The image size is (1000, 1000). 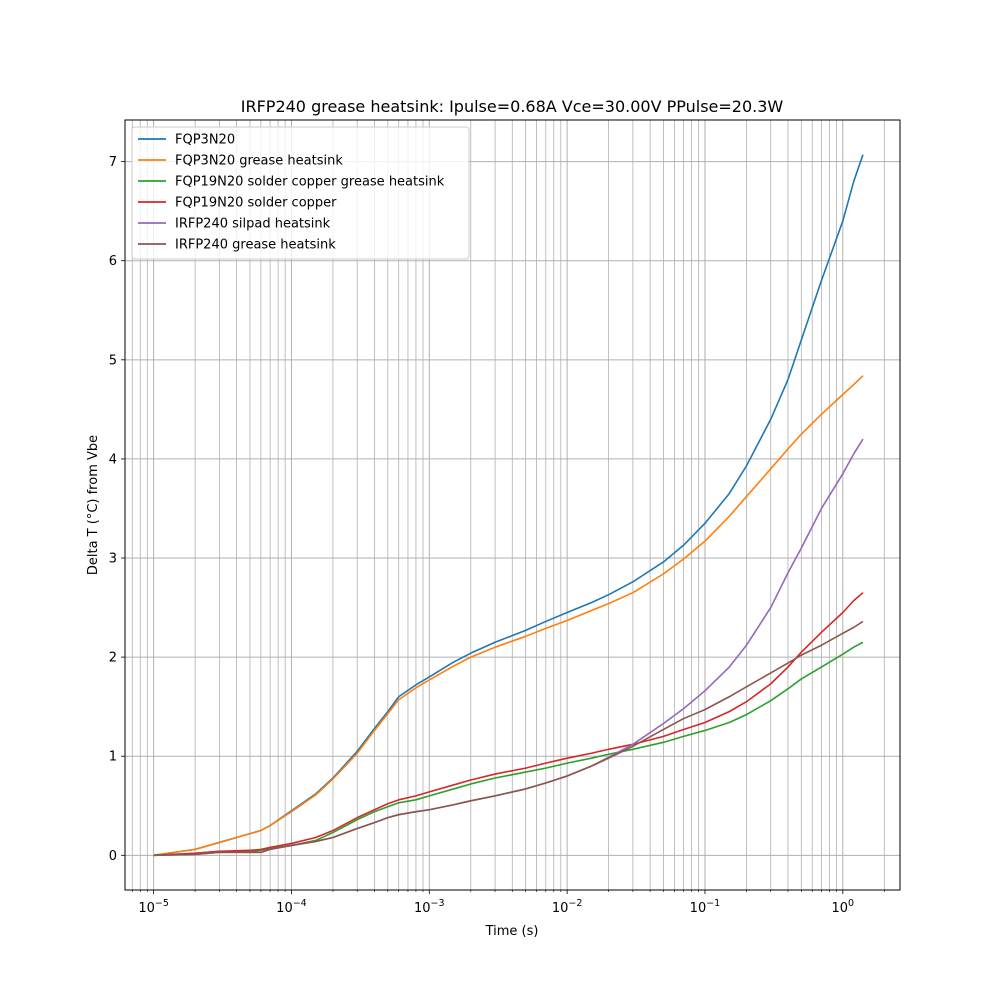 What do you see at coordinates (113, 162) in the screenshot?
I see `y-tick-label: 7` at bounding box center [113, 162].